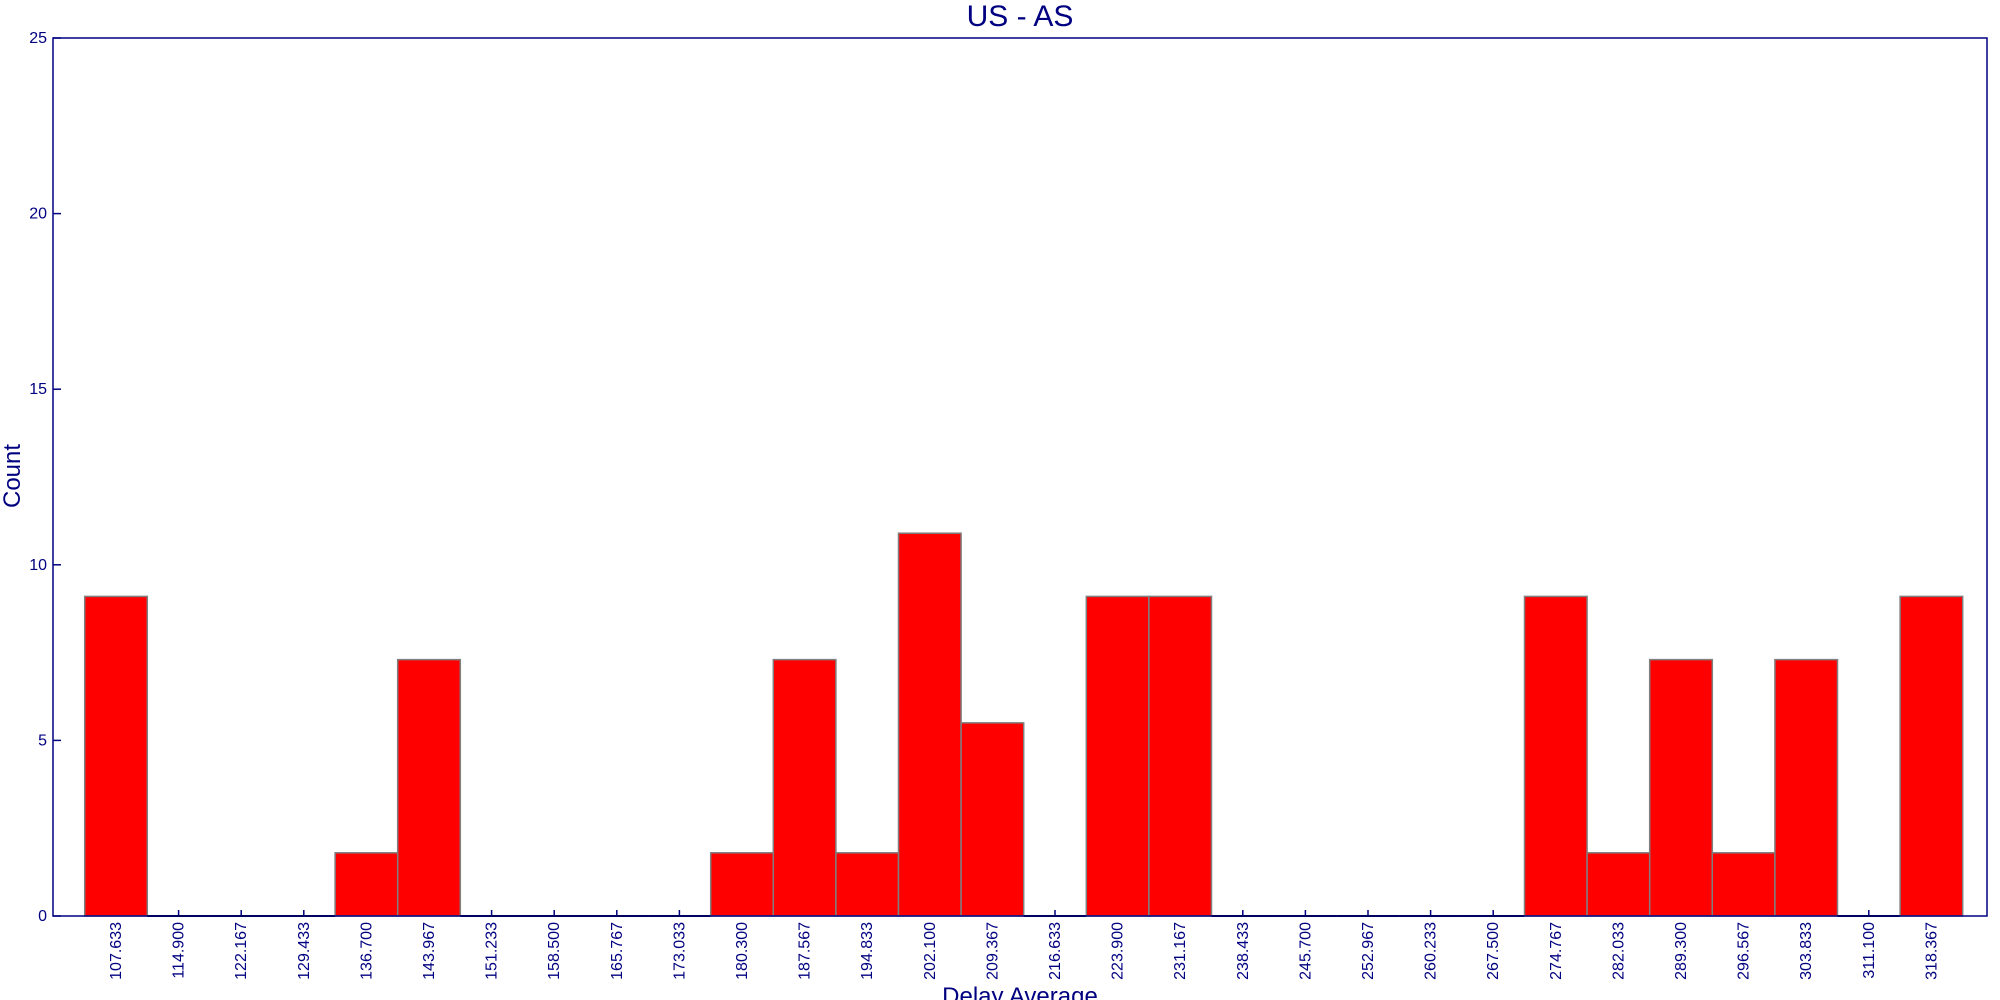 Image resolution: width=2000 pixels, height=1000 pixels. I want to click on x-tick-label: 202.100, so click(930, 951).